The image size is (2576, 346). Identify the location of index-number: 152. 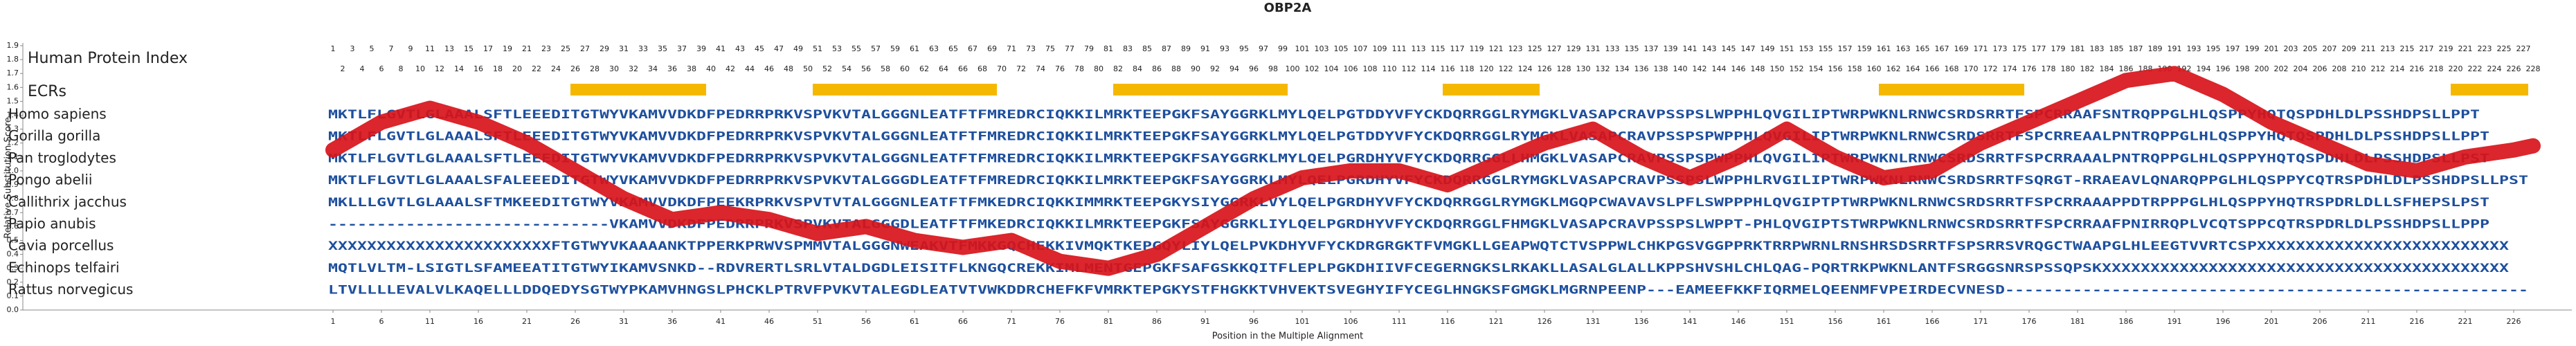
(1797, 68).